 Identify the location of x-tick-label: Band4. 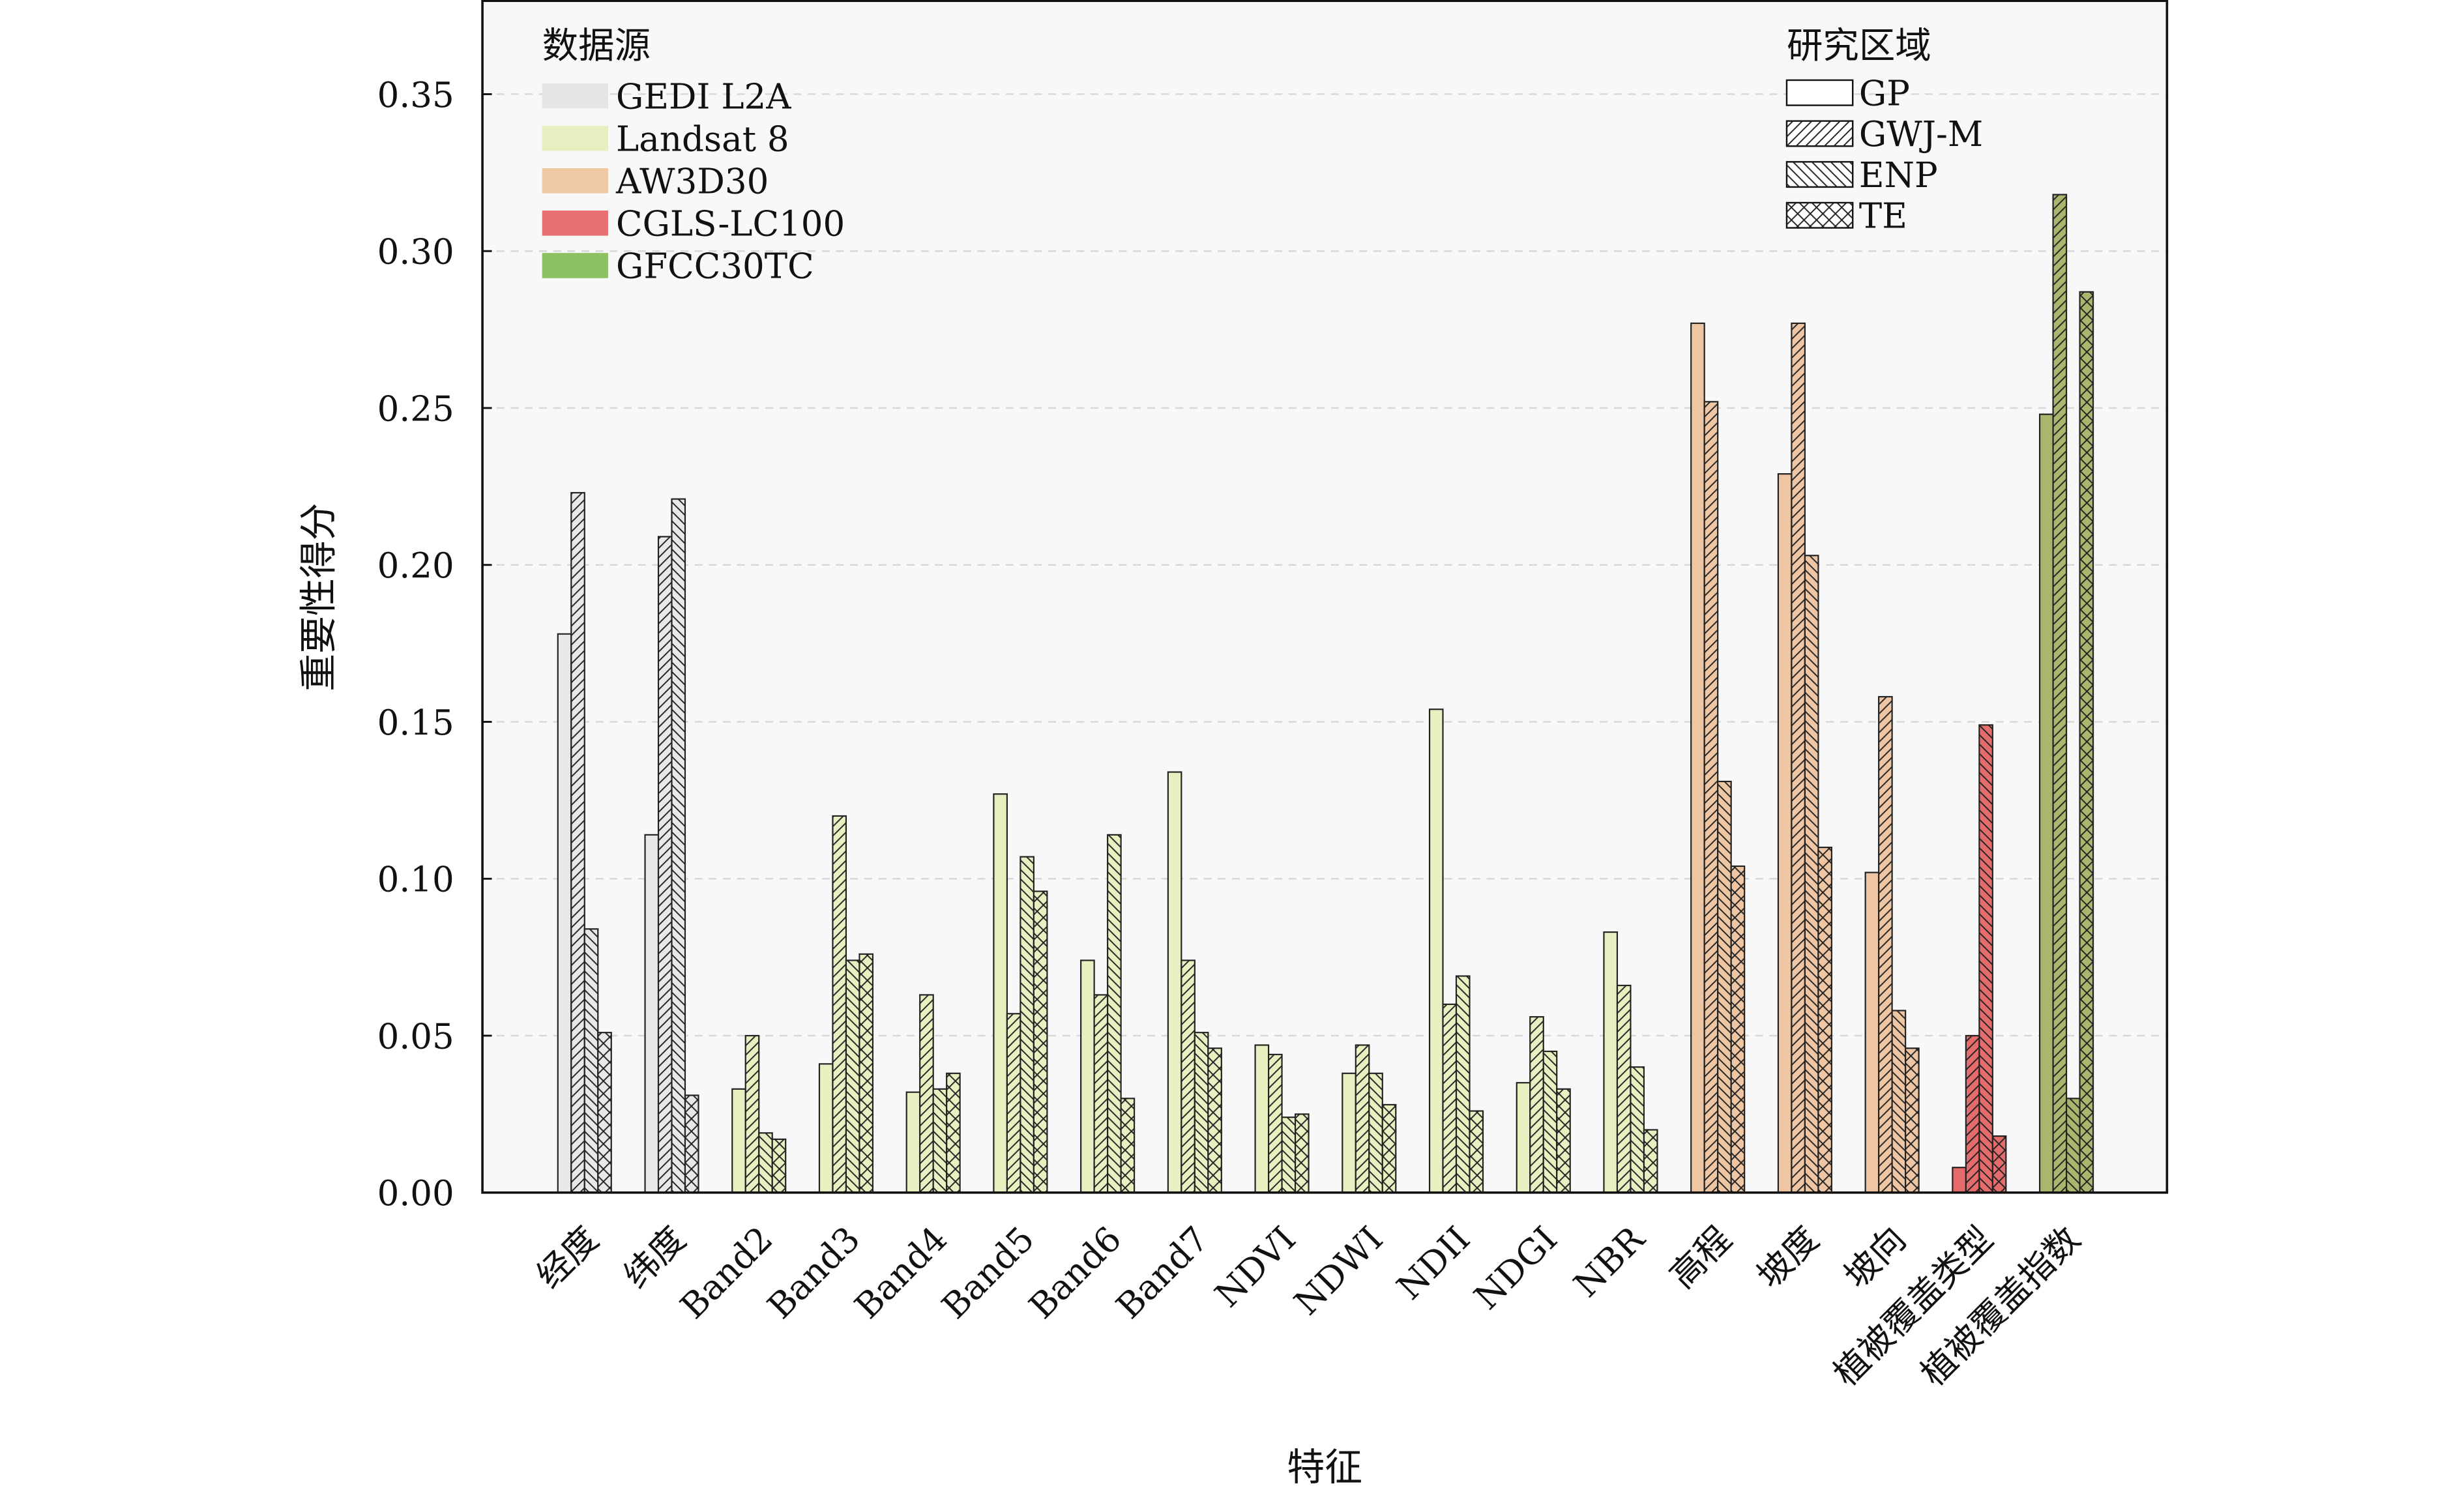
(901, 1273).